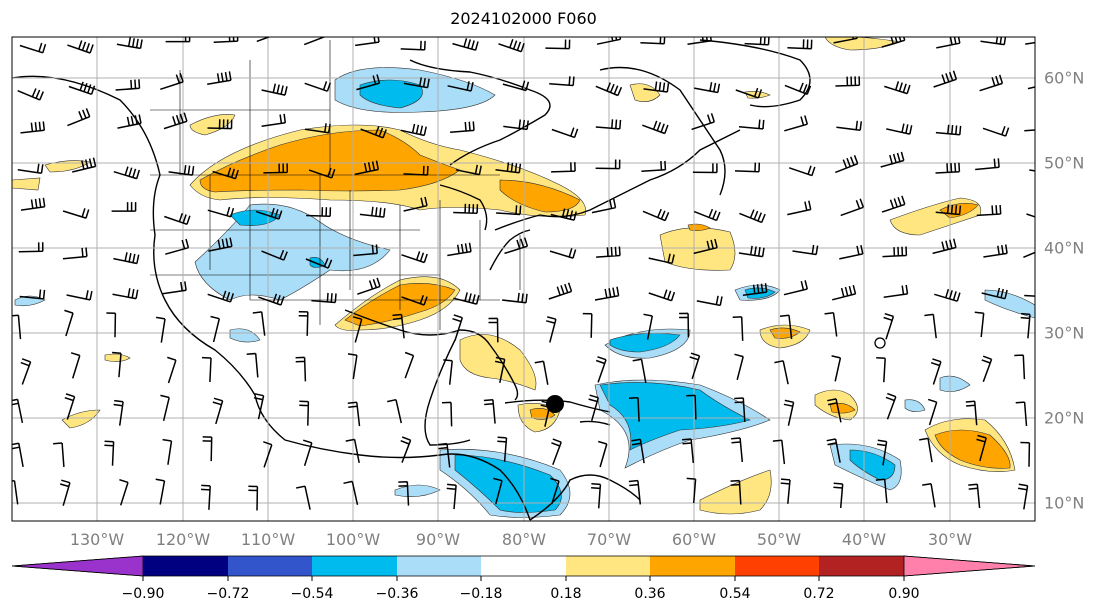 This screenshot has width=1105, height=615. Describe the element at coordinates (609, 539) in the screenshot. I see `lon-label: 70°W` at that location.